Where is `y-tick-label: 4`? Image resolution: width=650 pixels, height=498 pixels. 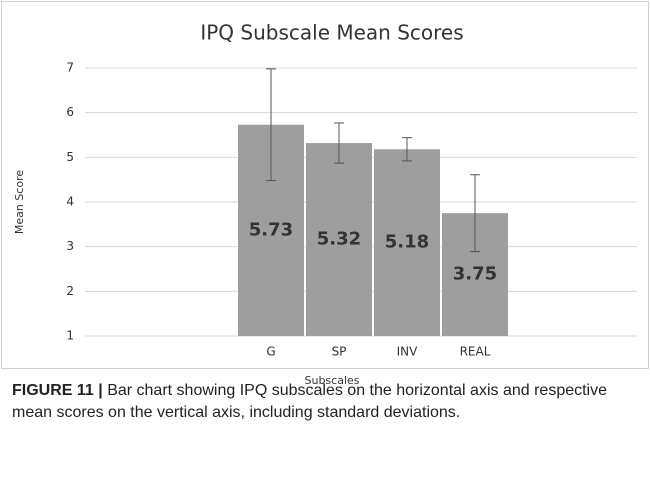 y-tick-label: 4 is located at coordinates (70, 202).